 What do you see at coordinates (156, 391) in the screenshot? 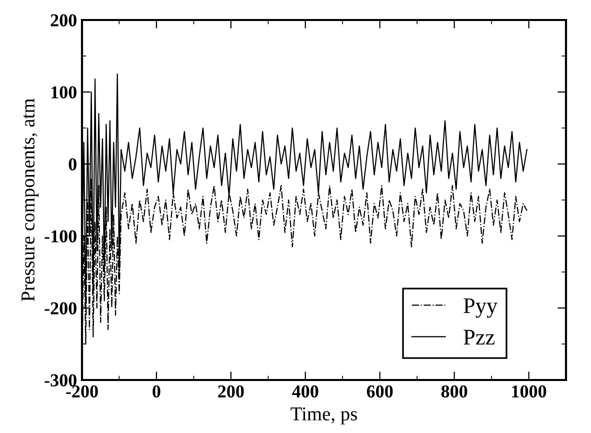
I see `x-tick-label: 0` at bounding box center [156, 391].